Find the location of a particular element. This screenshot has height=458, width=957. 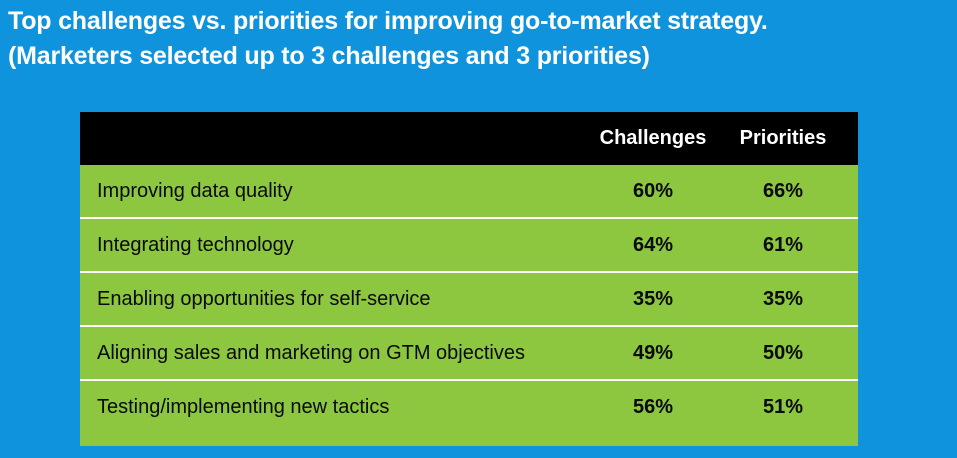

row-label: Integrating technology is located at coordinates (195, 244).